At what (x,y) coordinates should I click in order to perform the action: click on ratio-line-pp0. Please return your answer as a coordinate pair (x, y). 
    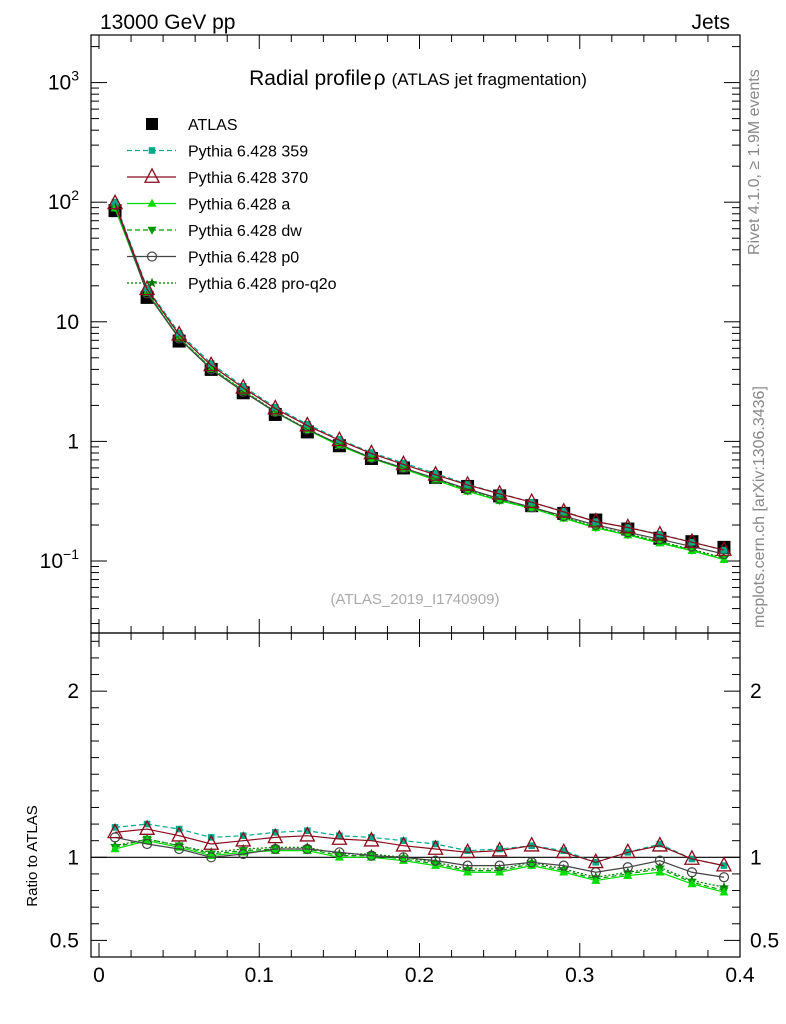
    Looking at the image, I should click on (419, 857).